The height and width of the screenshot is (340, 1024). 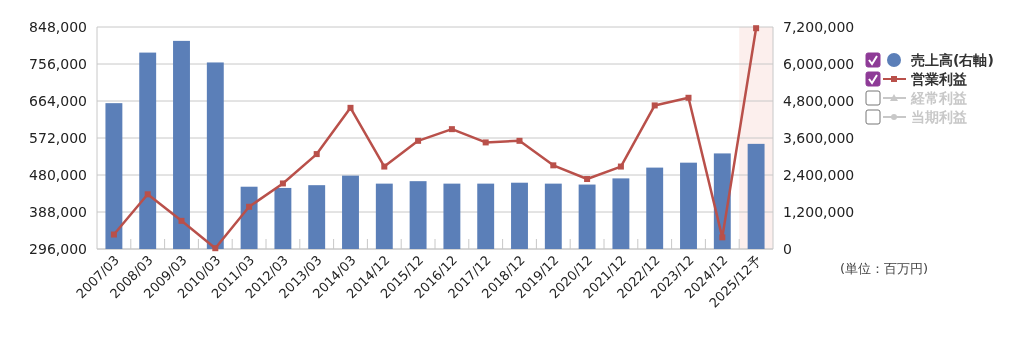 What do you see at coordinates (58, 27) in the screenshot?
I see `y-tick-label: 848,000` at bounding box center [58, 27].